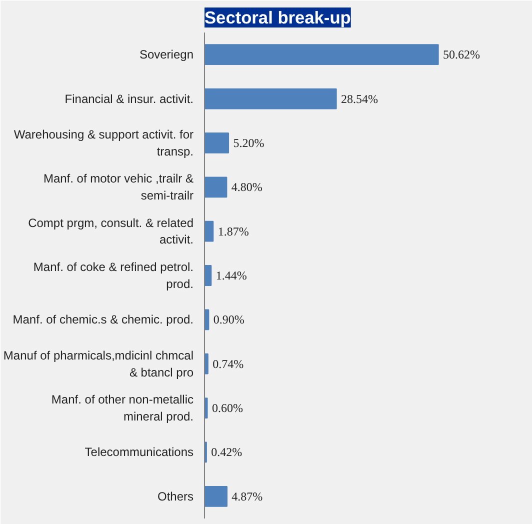  What do you see at coordinates (103, 319) in the screenshot?
I see `y-tick-label: Manf. of chemic.s & chemic. prod.` at bounding box center [103, 319].